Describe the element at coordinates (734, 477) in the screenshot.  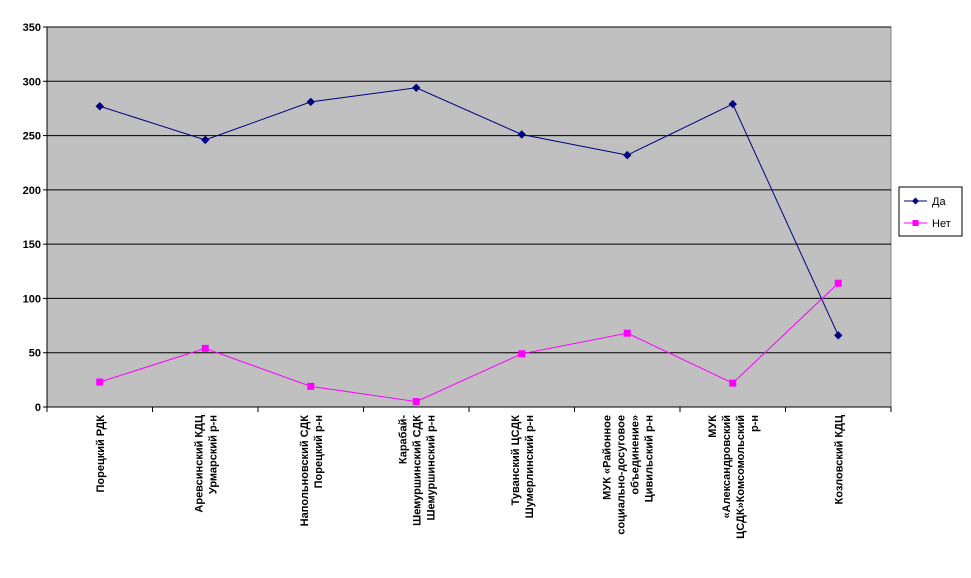
I see `x-category-label: МУК «Александровский ЦСДК»Комсомольский р-н` at that location.